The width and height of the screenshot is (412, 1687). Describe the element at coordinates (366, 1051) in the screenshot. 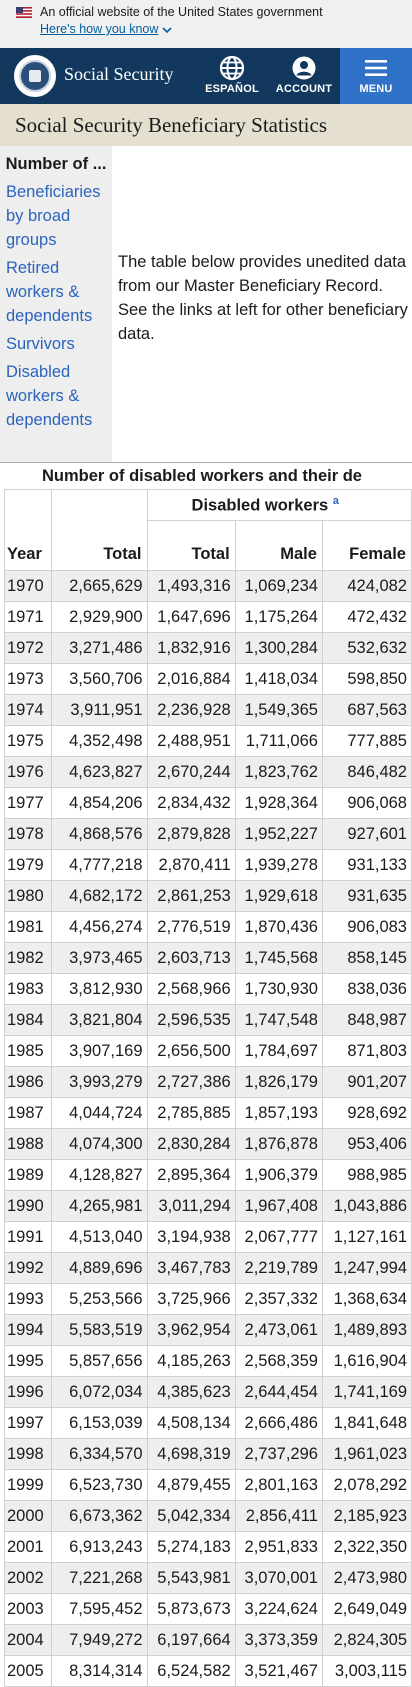

I see `cell-female: 871,803` at that location.